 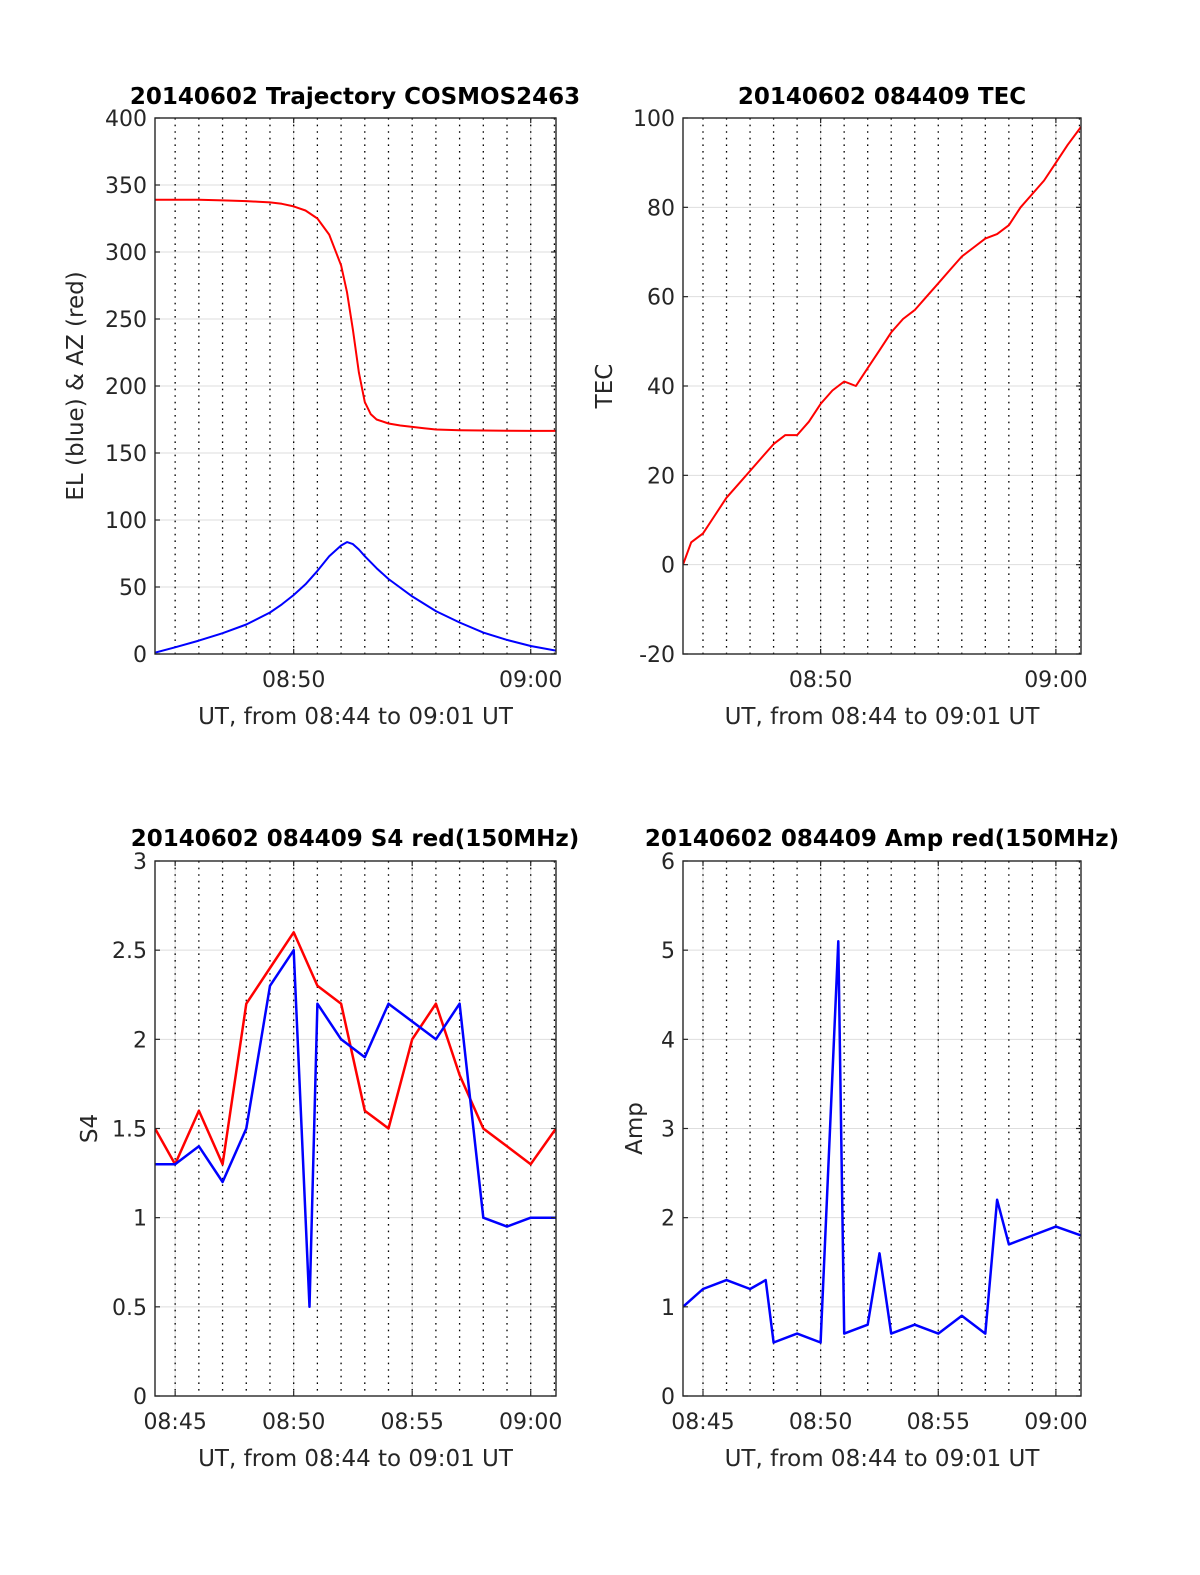 I want to click on y-ticks: 0 1 2 3 4 5 6, so click(x=871, y=1130).